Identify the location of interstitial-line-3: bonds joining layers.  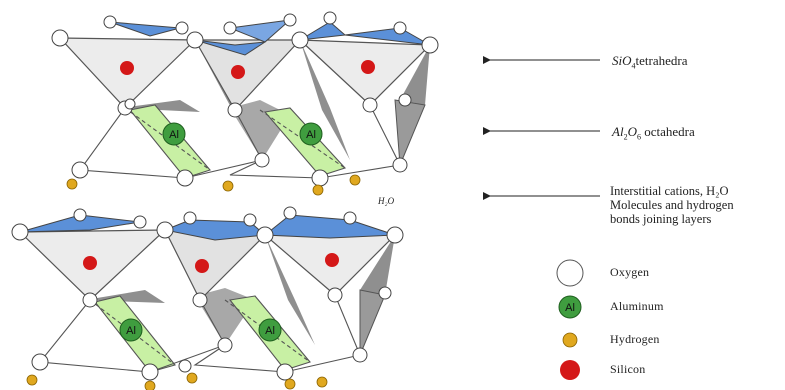
(661, 219).